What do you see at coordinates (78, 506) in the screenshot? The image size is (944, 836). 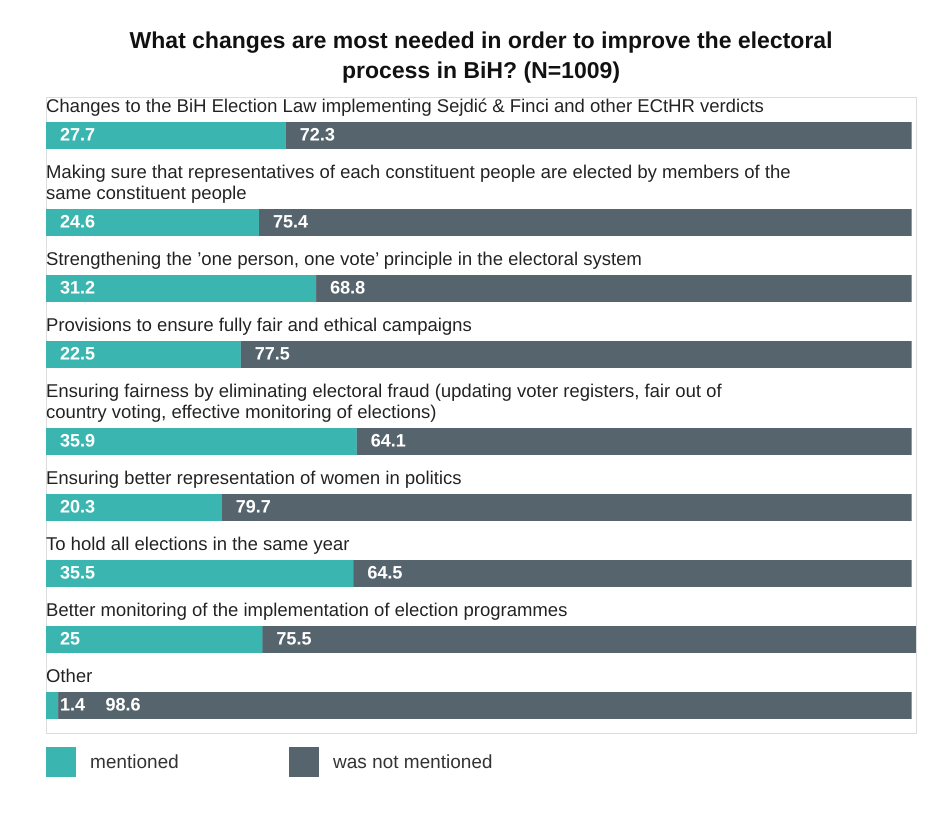 I see `data-label: 20.3` at bounding box center [78, 506].